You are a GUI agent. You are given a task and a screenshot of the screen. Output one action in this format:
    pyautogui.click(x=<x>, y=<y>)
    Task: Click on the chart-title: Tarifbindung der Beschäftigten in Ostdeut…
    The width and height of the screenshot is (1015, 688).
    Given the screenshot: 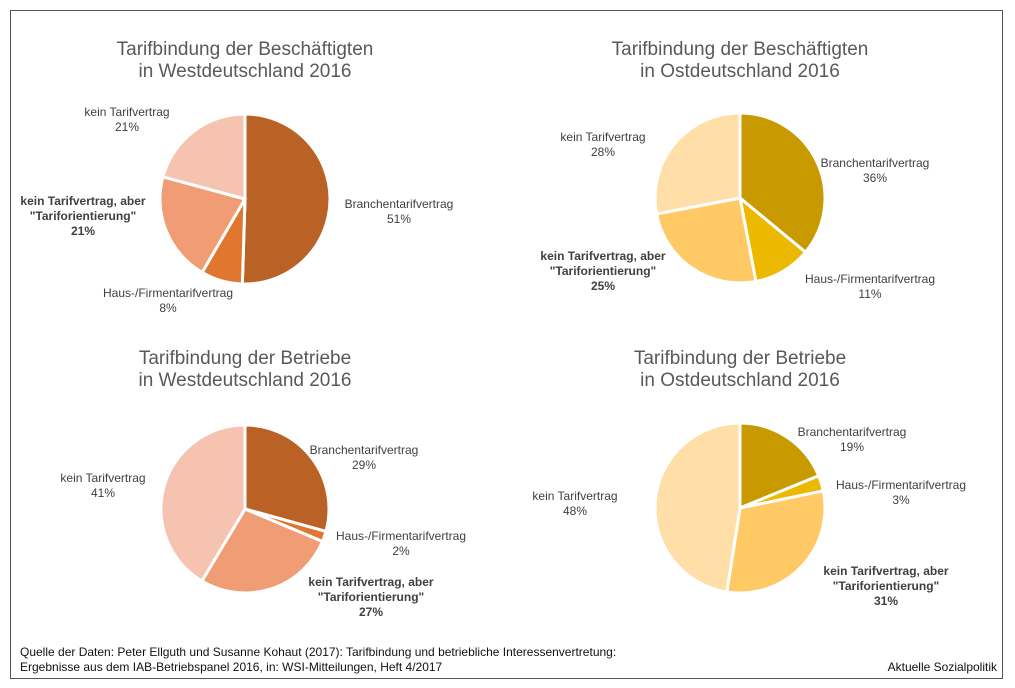 What is the action you would take?
    pyautogui.click(x=740, y=61)
    